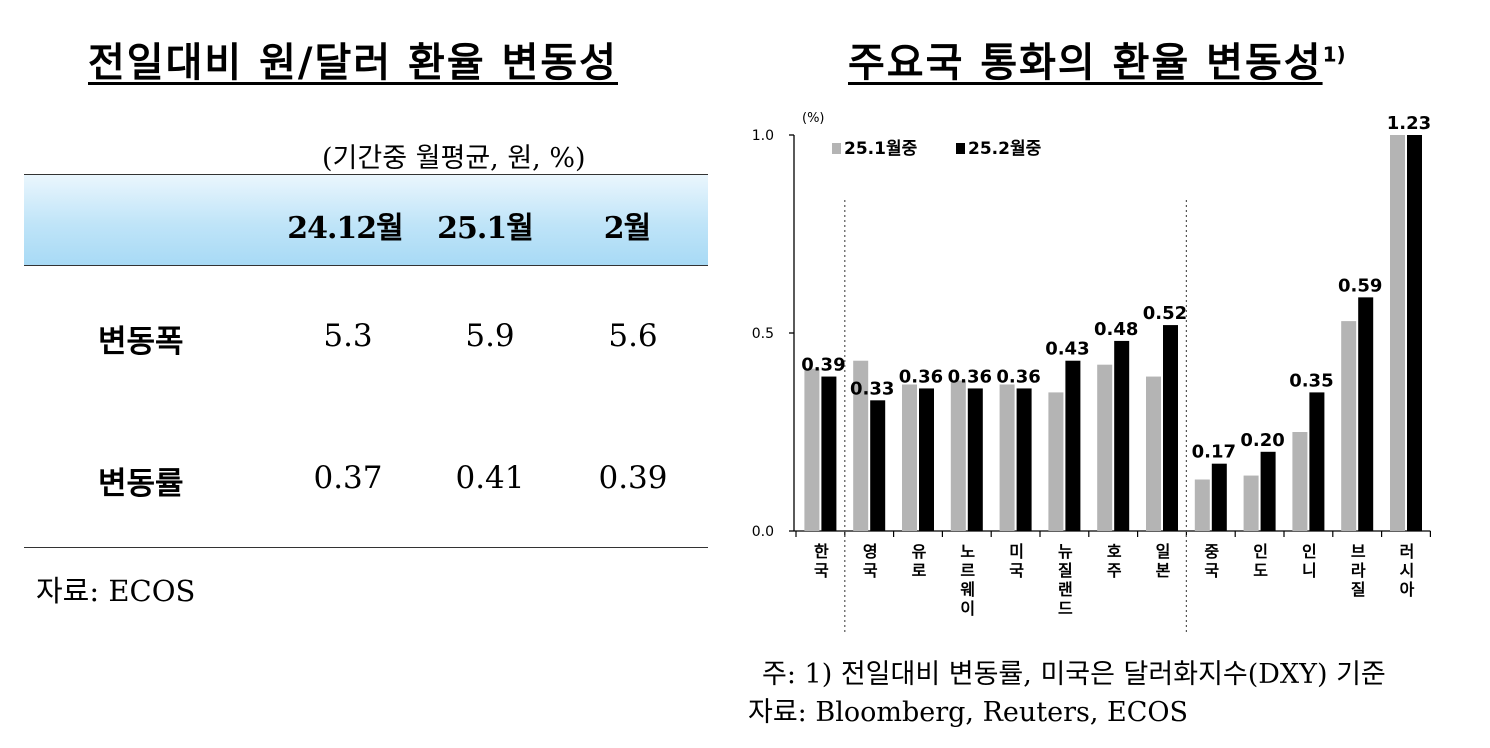 This screenshot has width=1490, height=748. Describe the element at coordinates (633, 336) in the screenshot. I see `table-cell: 5.6` at that location.